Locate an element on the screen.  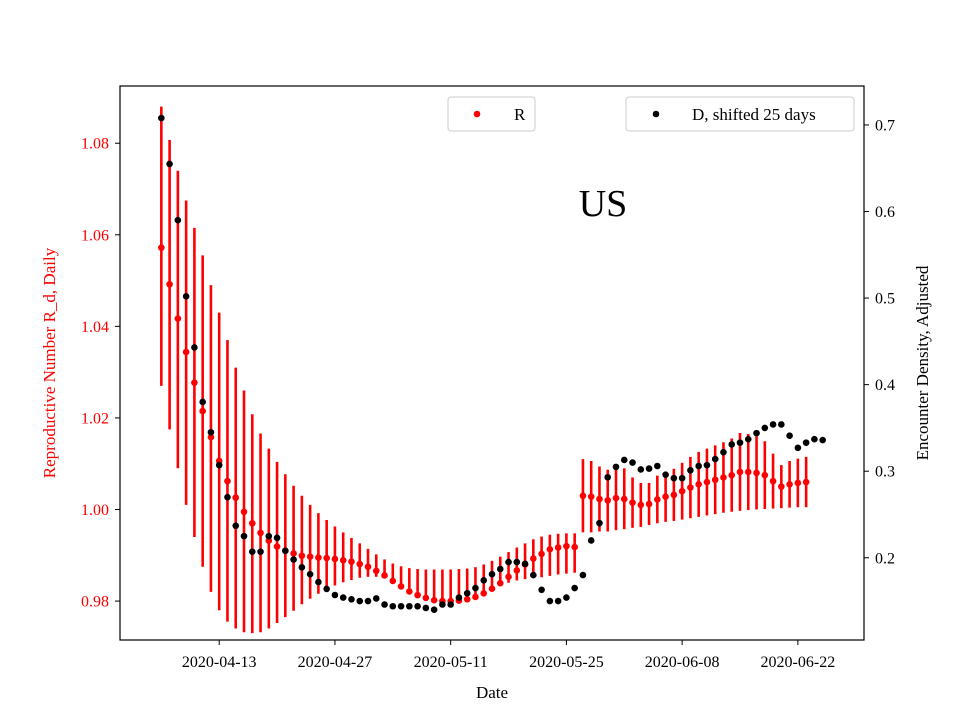
legend-d-frame is located at coordinates (740, 114).